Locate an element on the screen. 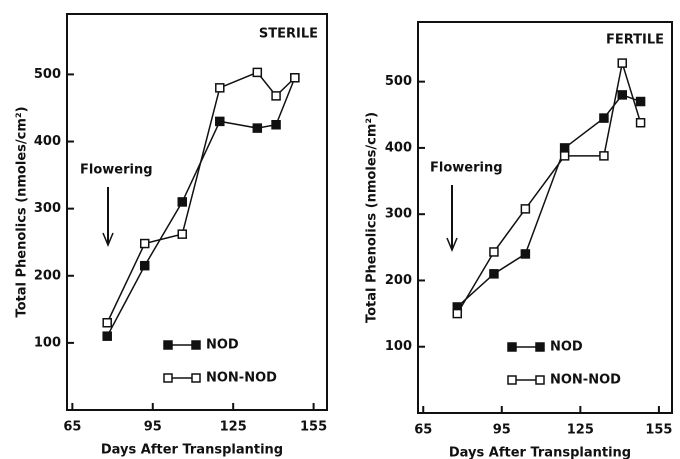 The image size is (680, 459). panel-title: STERILE is located at coordinates (288, 34).